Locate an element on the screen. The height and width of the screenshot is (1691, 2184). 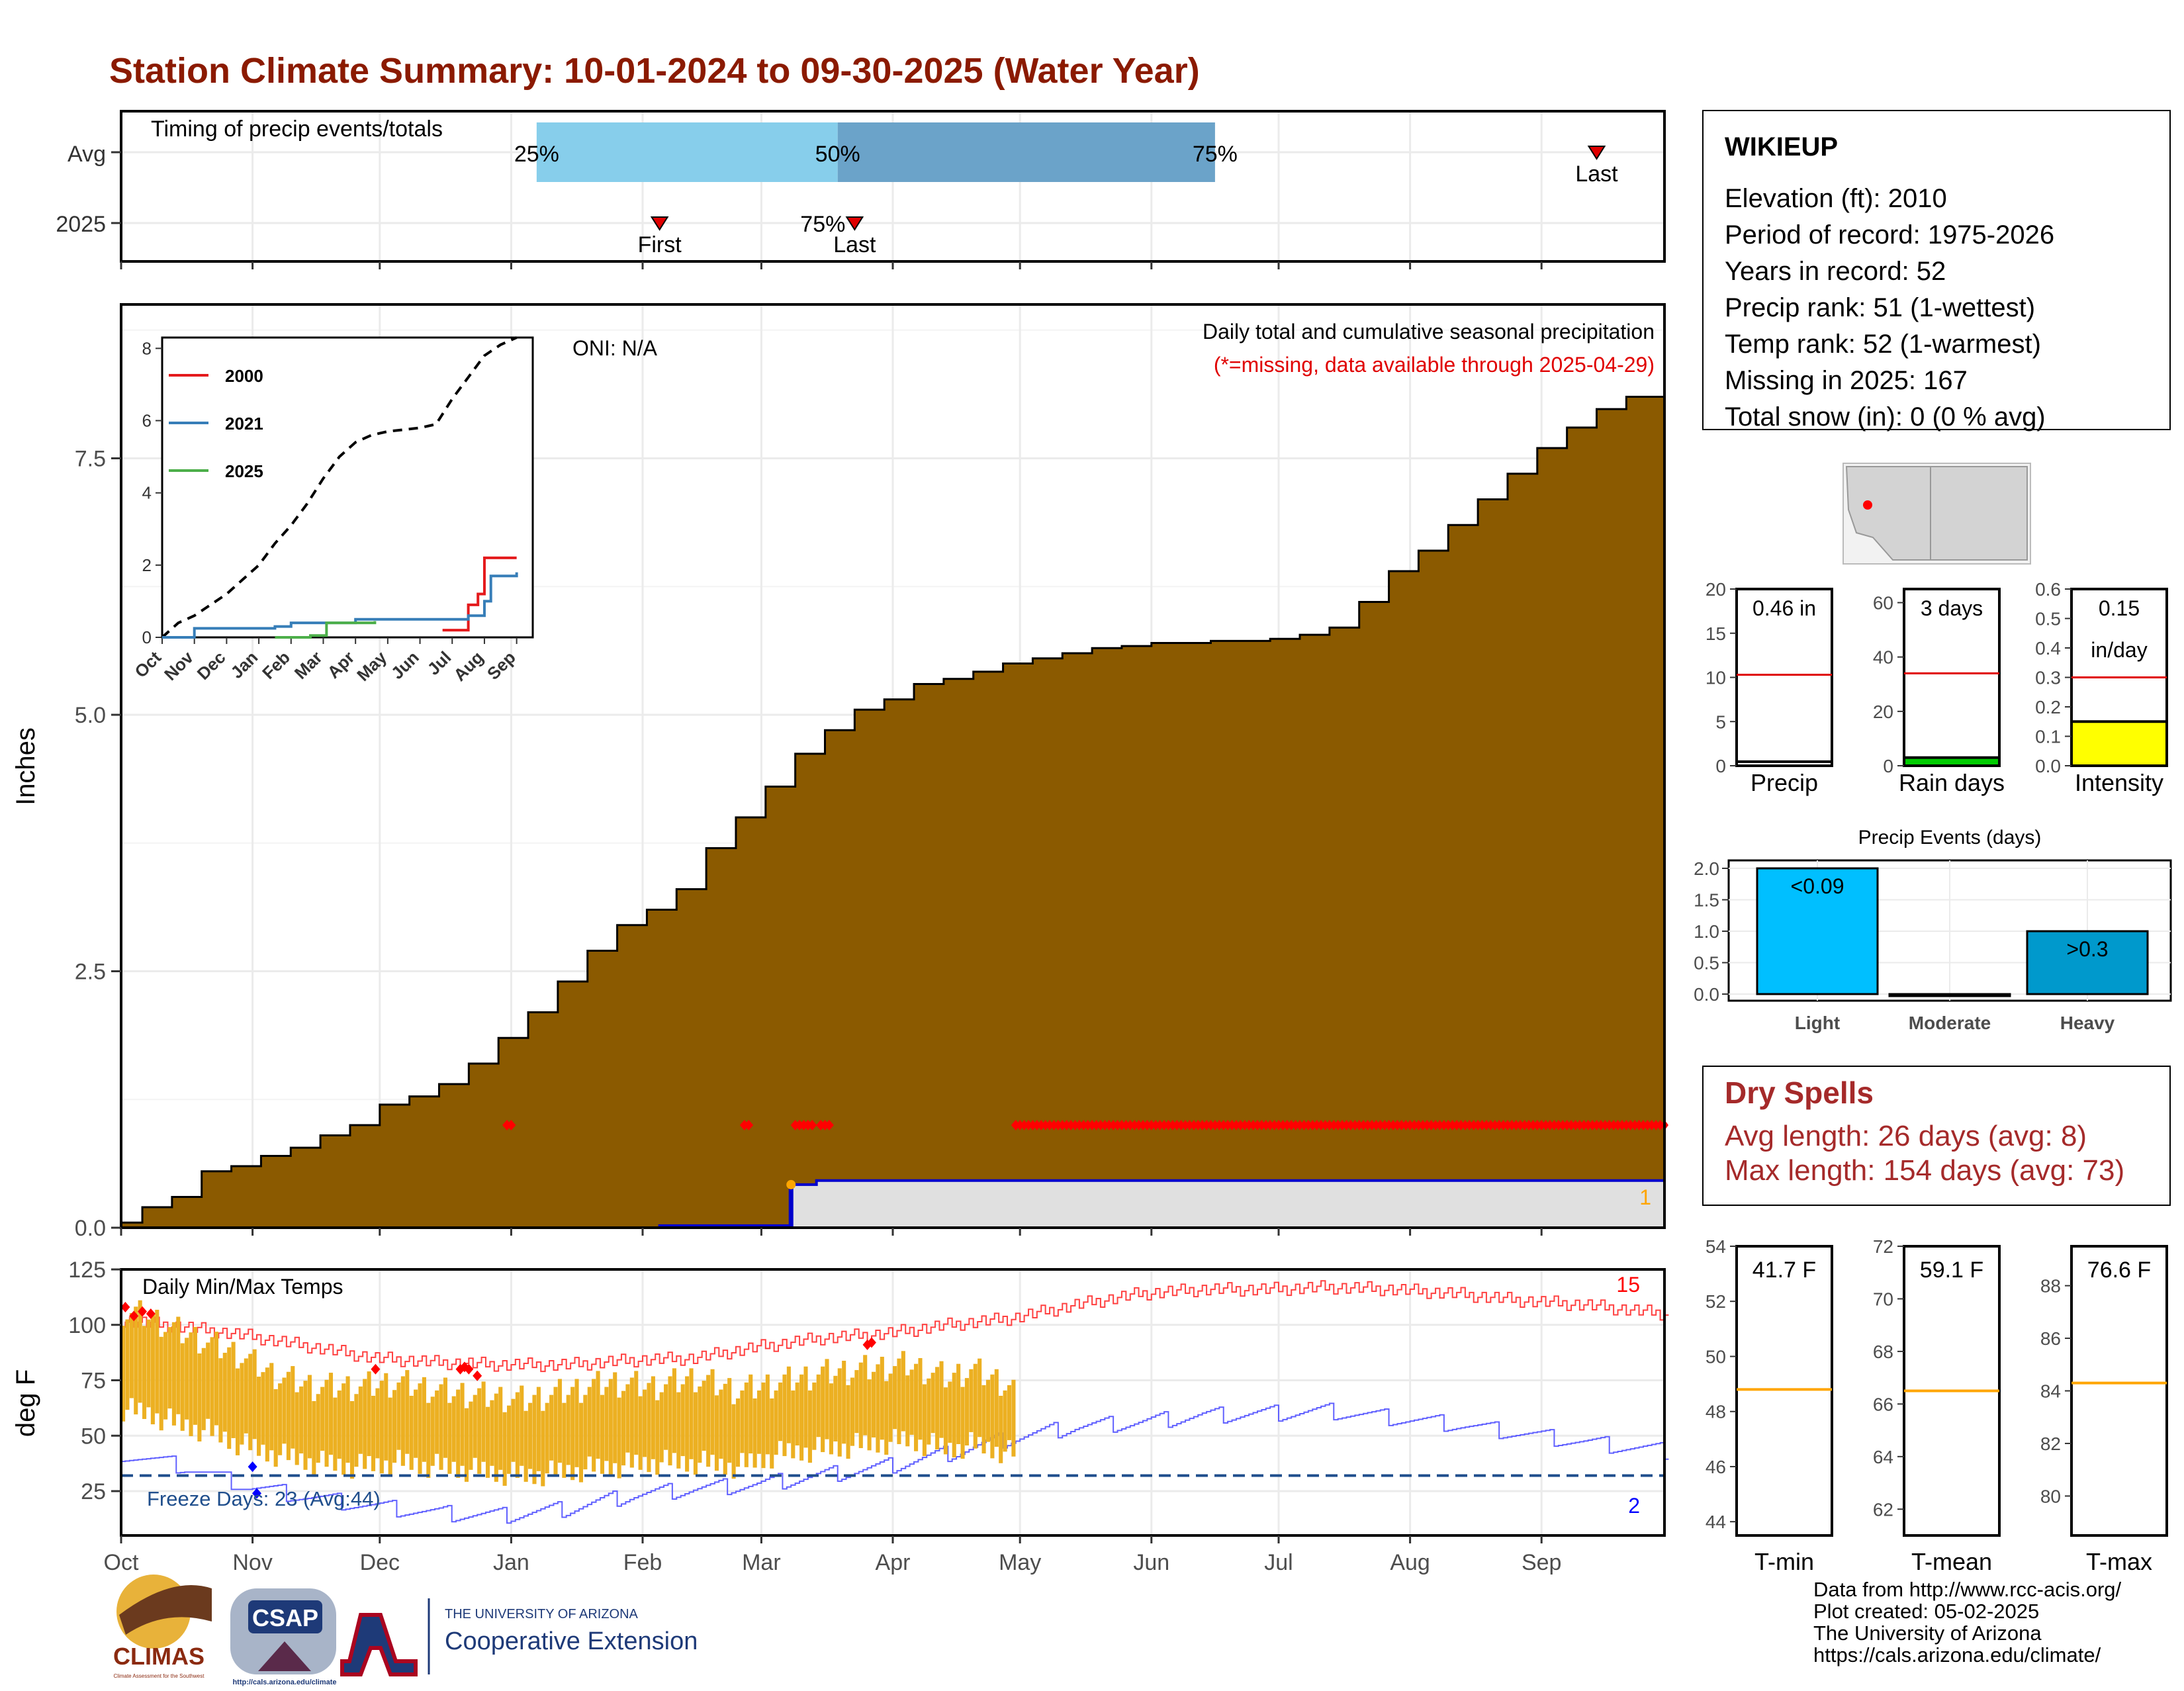
summary-bar-value-unit: in/day is located at coordinates (2119, 650).